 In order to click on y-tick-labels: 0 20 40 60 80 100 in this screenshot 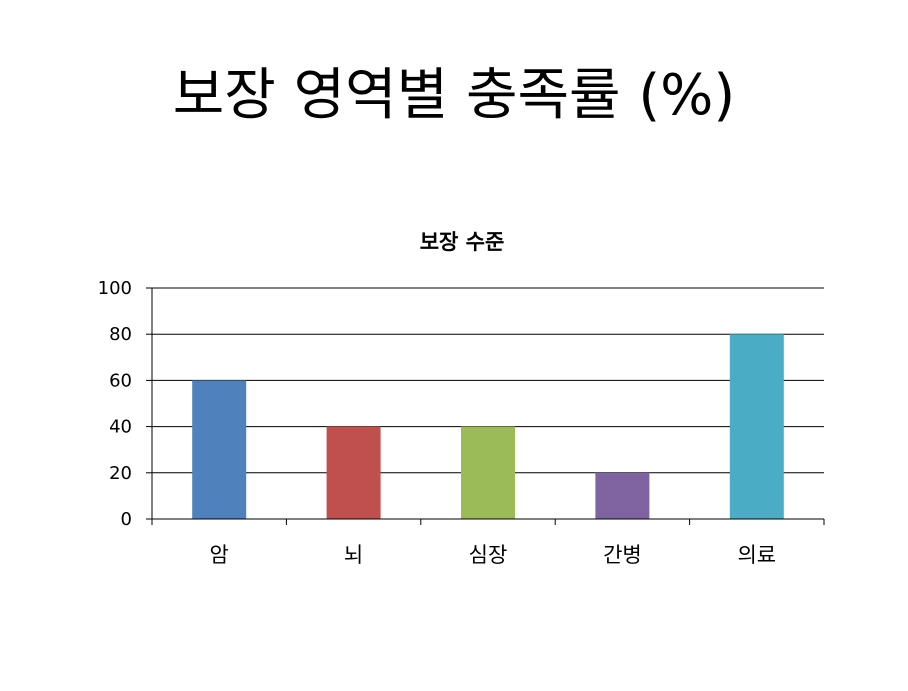, I will do `click(115, 404)`.